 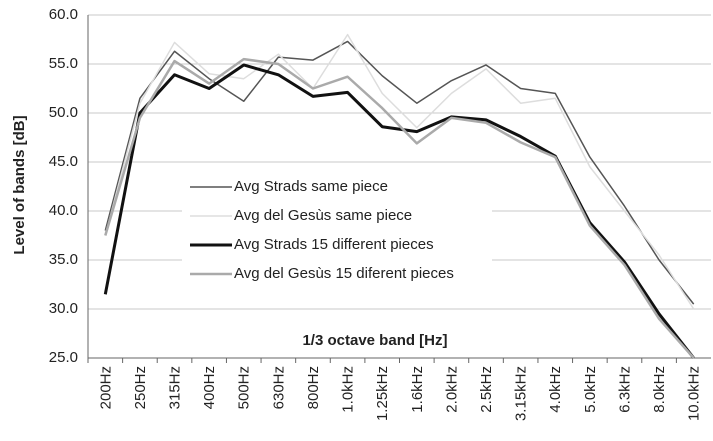 I want to click on x-tick-label: 2.5kHz, so click(x=486, y=389).